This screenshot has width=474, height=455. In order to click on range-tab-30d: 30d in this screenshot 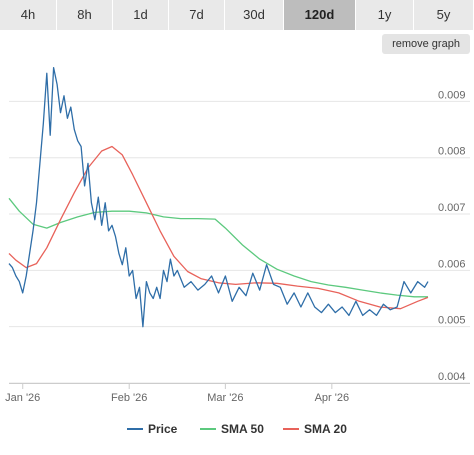, I will do `click(254, 15)`.